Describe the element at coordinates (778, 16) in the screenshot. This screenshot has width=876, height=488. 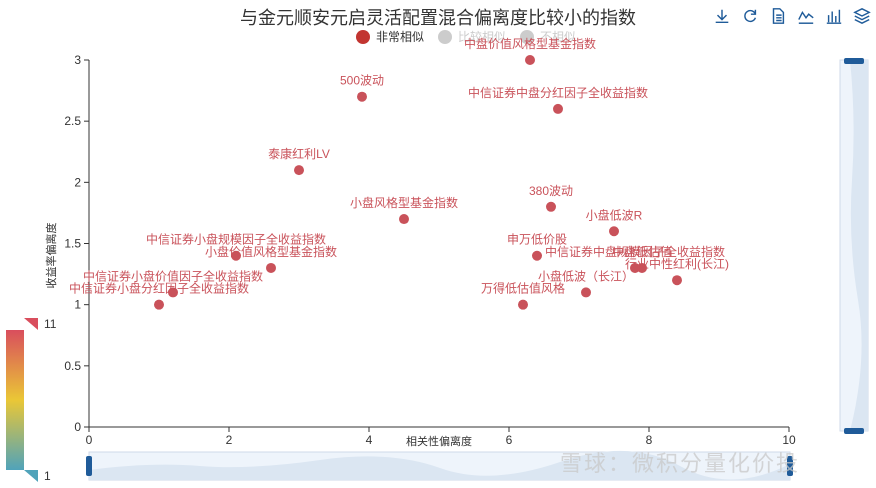
I see `data-view-icon` at that location.